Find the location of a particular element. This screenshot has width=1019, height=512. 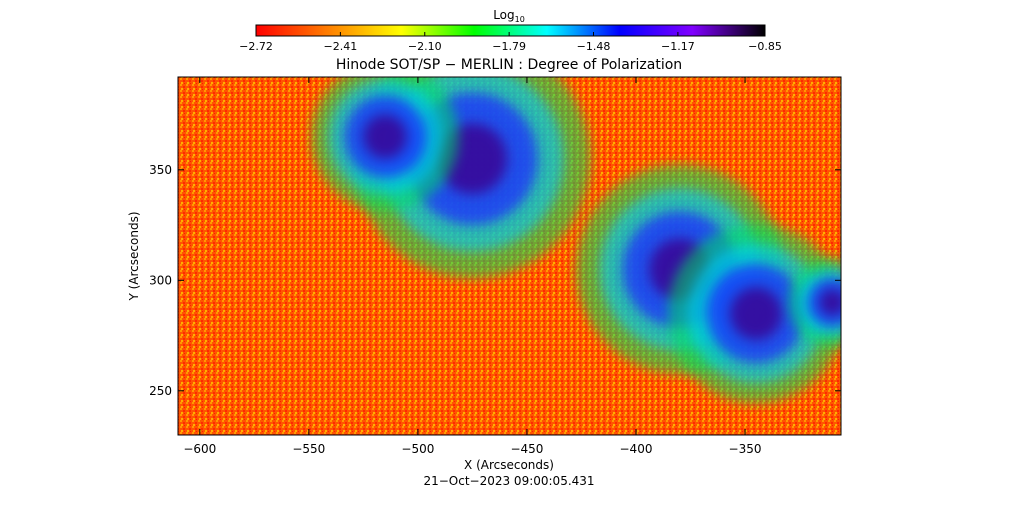

colorbar-ticks: −2.72 −2.41 −2.10 −1.79 −1.48 −1.17 −0.85 is located at coordinates (510, 42).